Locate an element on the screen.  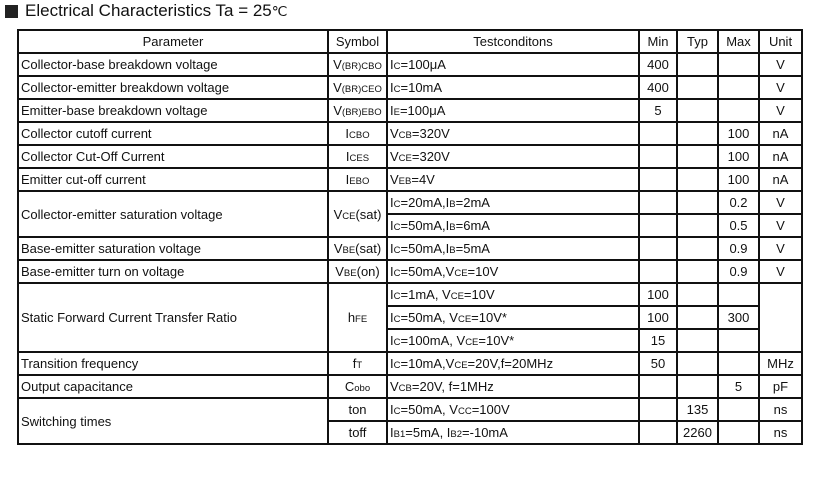
text: =50mA,V is located at coordinates (427, 271).